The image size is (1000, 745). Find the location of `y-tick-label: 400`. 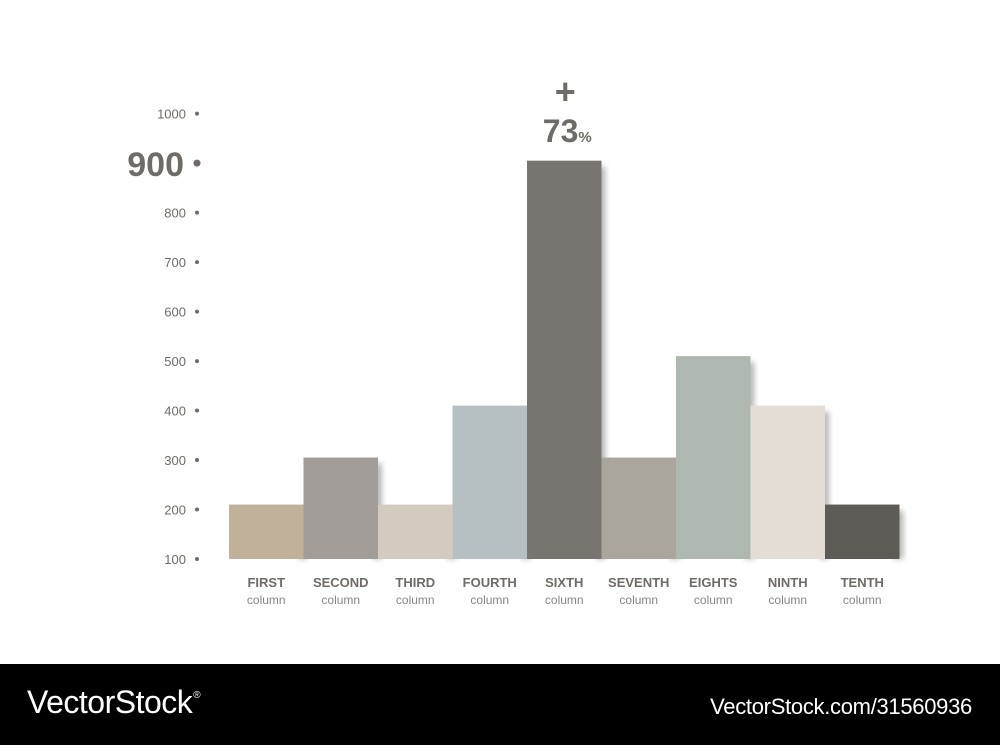

y-tick-label: 400 is located at coordinates (175, 411).